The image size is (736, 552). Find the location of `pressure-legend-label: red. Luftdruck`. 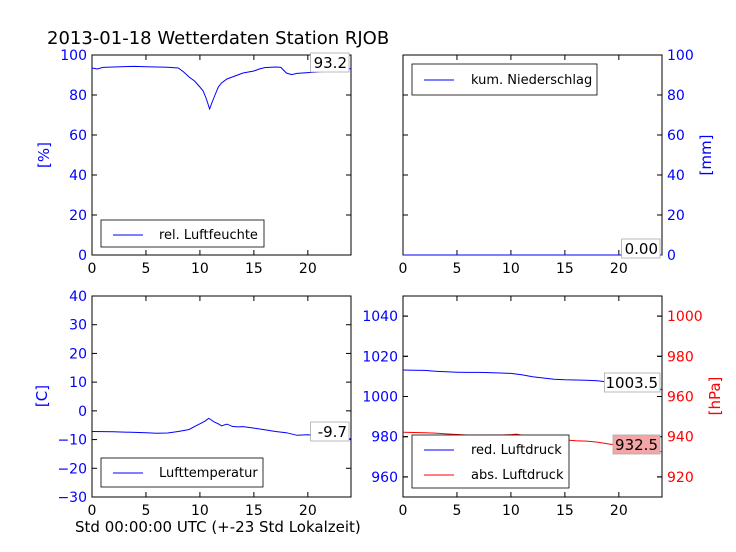

pressure-legend-label: red. Luftdruck is located at coordinates (516, 450).